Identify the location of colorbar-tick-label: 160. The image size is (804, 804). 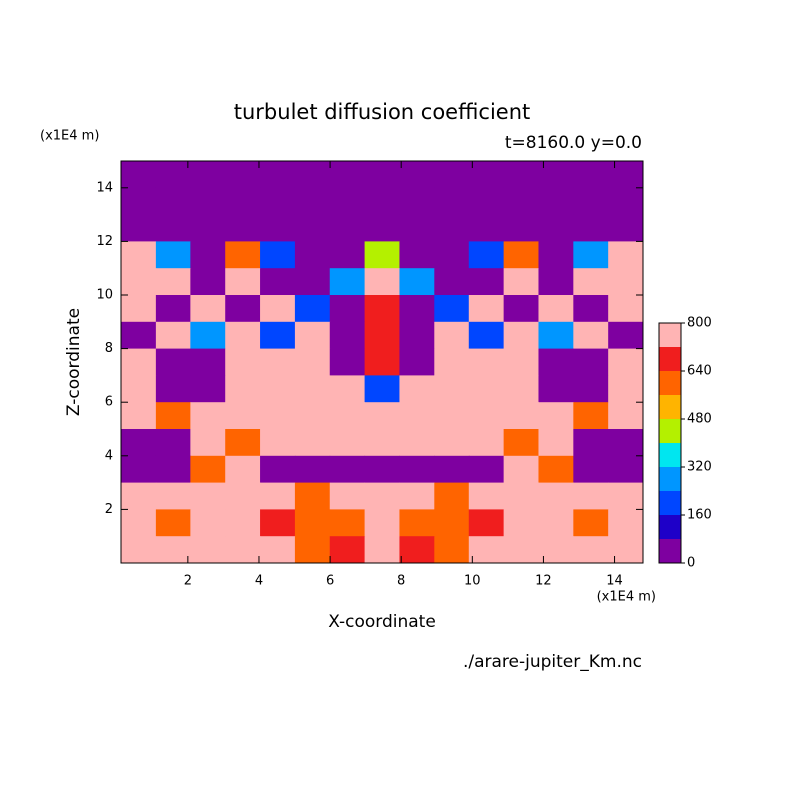
(699, 515).